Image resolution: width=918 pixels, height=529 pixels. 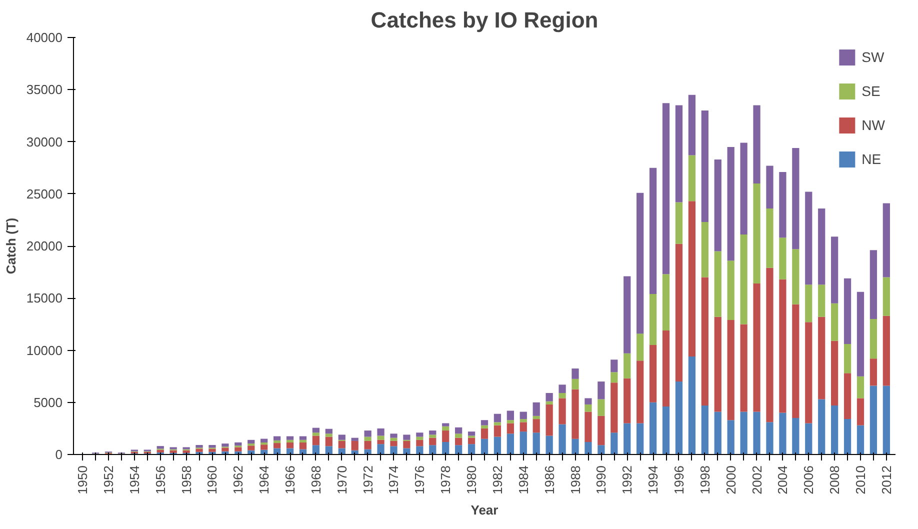 What do you see at coordinates (873, 57) in the screenshot?
I see `legend-label: SW` at bounding box center [873, 57].